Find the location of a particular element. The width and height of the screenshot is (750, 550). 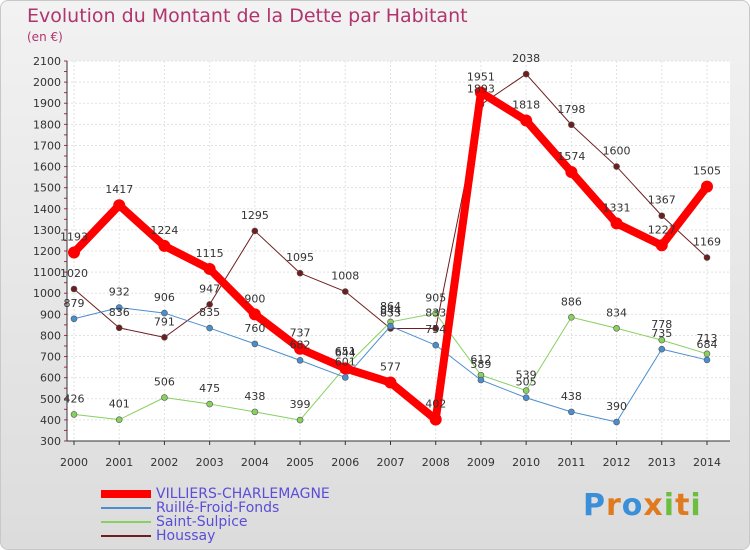

y-tick-label: 400 is located at coordinates (50, 420).